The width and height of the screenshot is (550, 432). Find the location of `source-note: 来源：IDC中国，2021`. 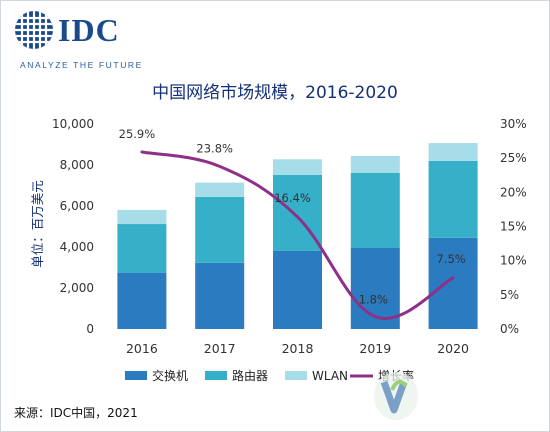

source-note: 来源：IDC中国，2021 is located at coordinates (76, 413).